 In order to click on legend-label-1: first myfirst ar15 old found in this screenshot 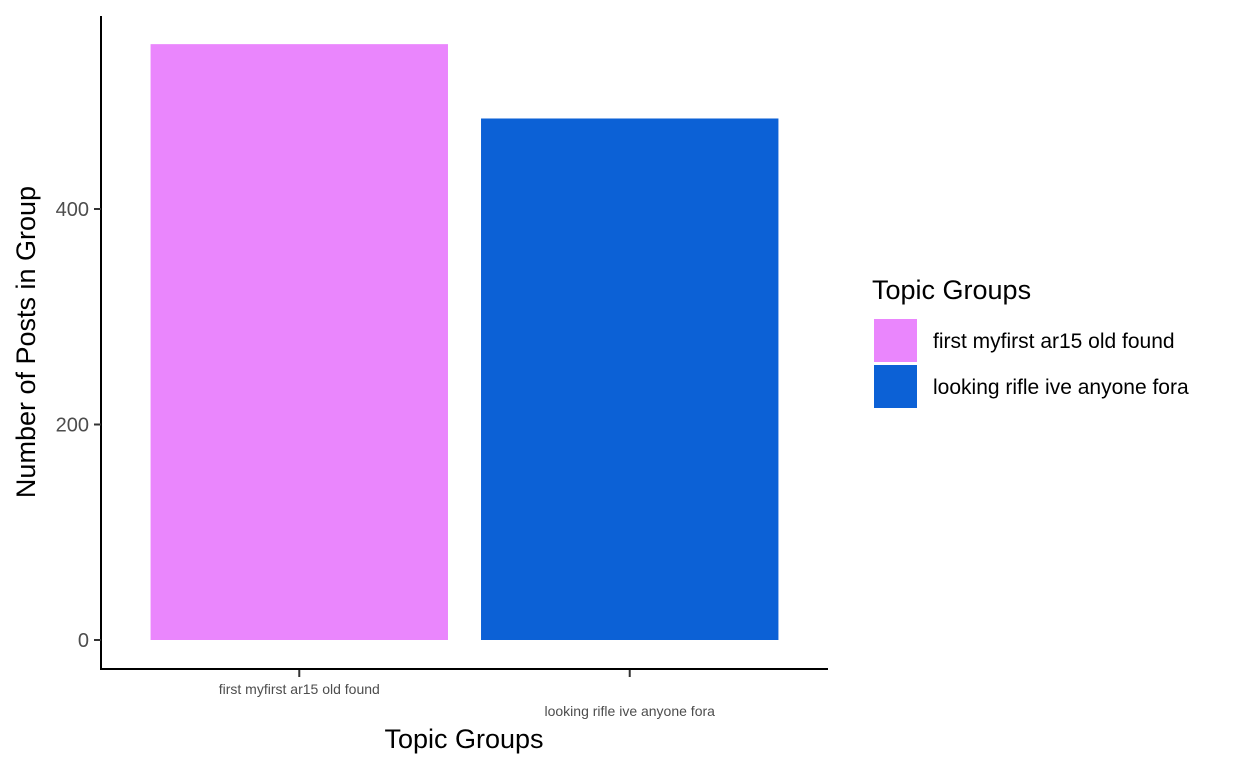, I will do `click(1054, 341)`.